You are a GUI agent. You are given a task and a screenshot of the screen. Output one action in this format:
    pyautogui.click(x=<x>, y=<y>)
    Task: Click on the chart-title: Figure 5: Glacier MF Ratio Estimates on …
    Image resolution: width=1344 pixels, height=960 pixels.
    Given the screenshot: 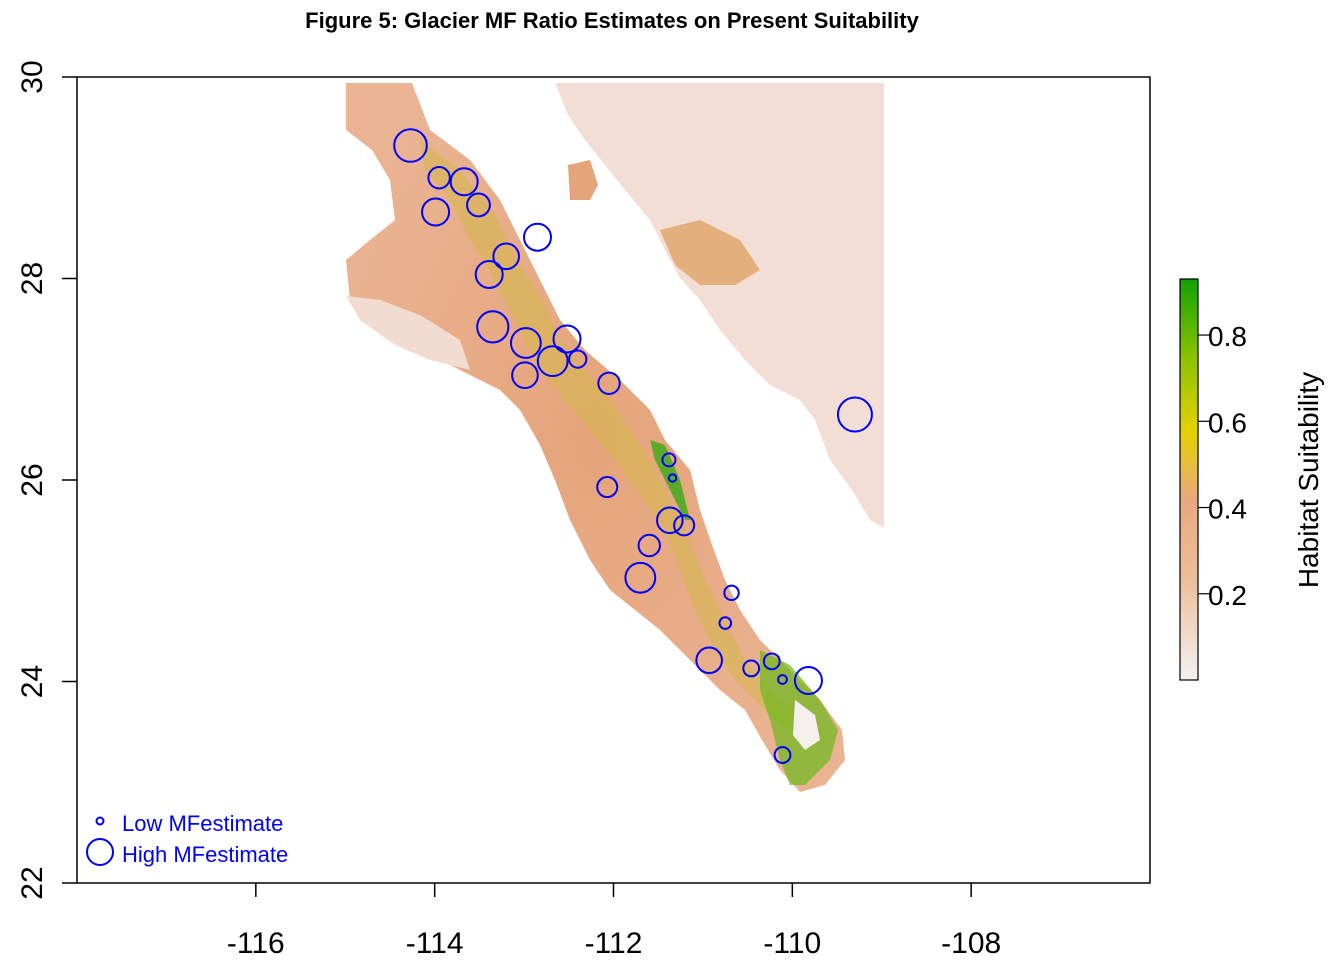 What is the action you would take?
    pyautogui.click(x=612, y=20)
    